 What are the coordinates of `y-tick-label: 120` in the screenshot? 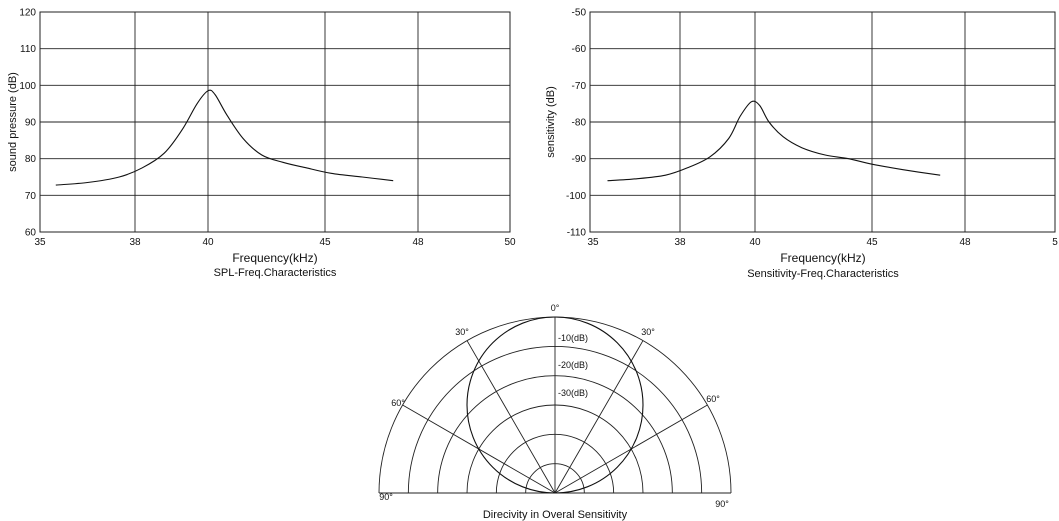 It's located at (27, 13).